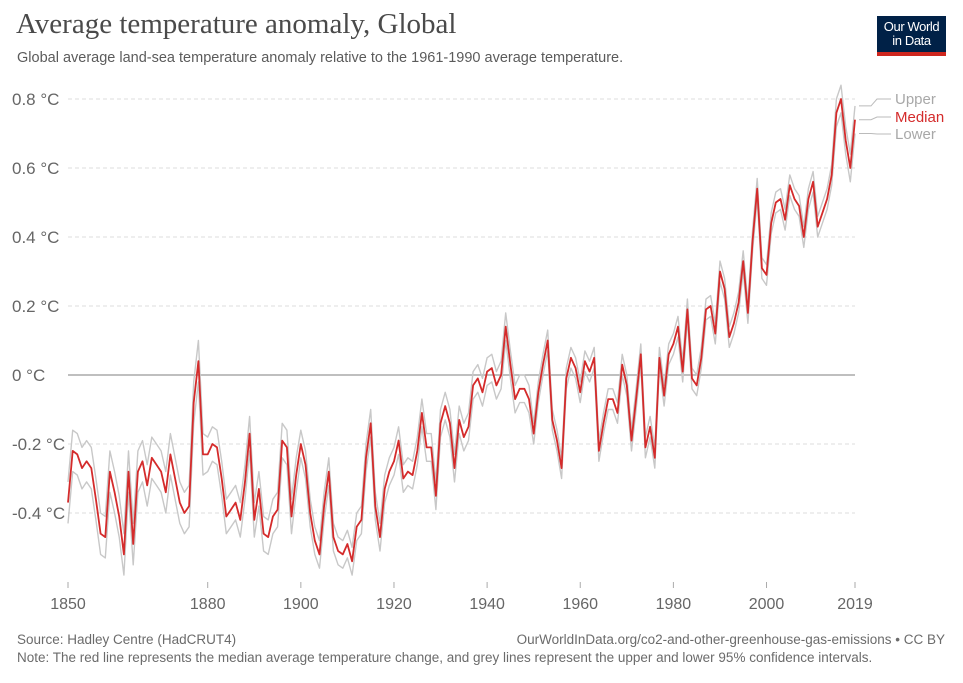 This screenshot has height=683, width=963. What do you see at coordinates (911, 36) in the screenshot?
I see `owid-logo: Our World in Data` at bounding box center [911, 36].